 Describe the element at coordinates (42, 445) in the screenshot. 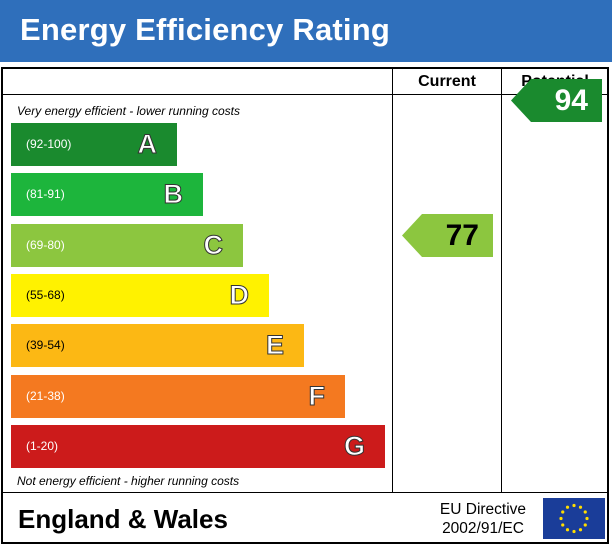

I see `band-range-label: (1-20)` at that location.